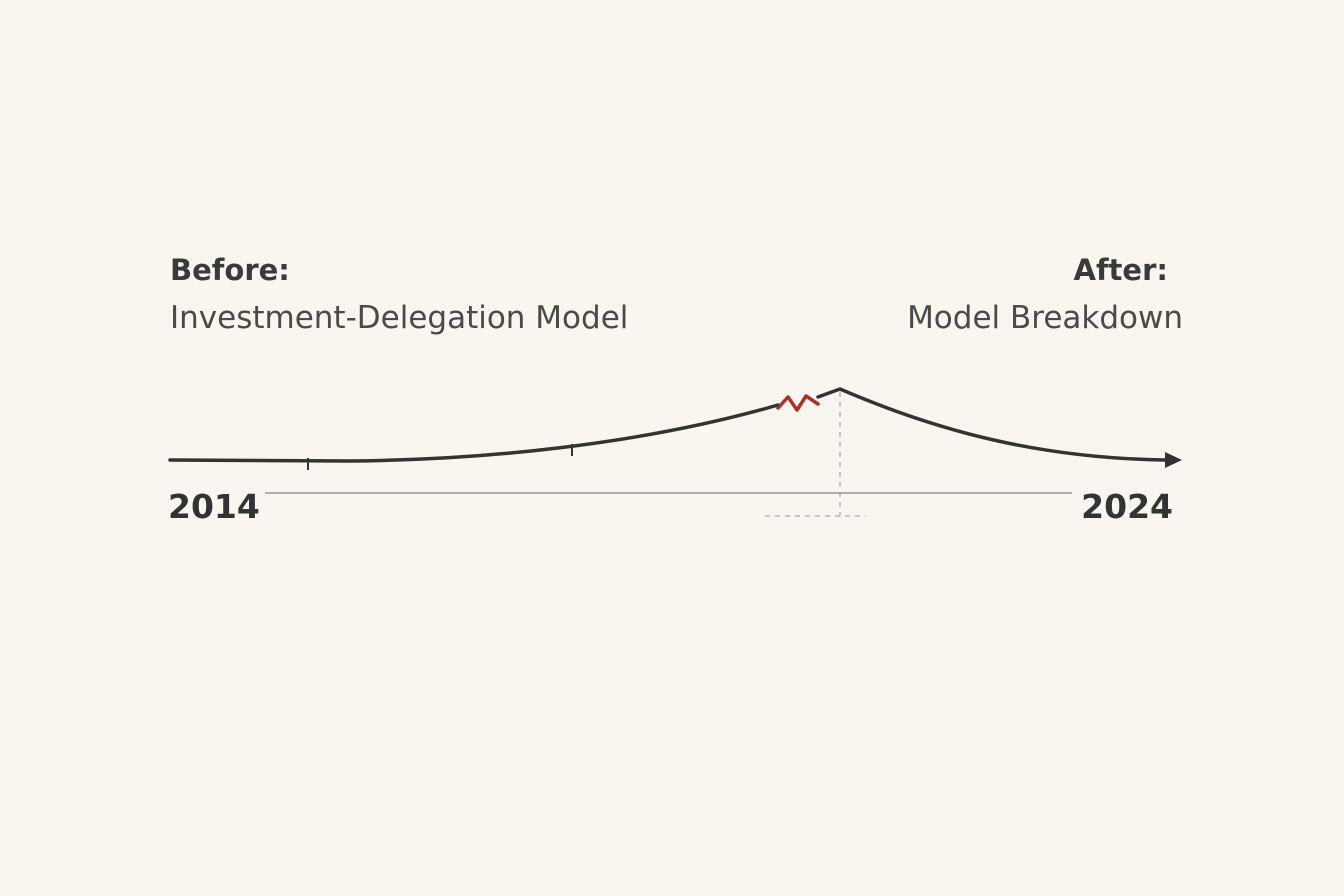 This screenshot has width=1344, height=896. I want to click on after-title: Model Breakdown, so click(1045, 318).